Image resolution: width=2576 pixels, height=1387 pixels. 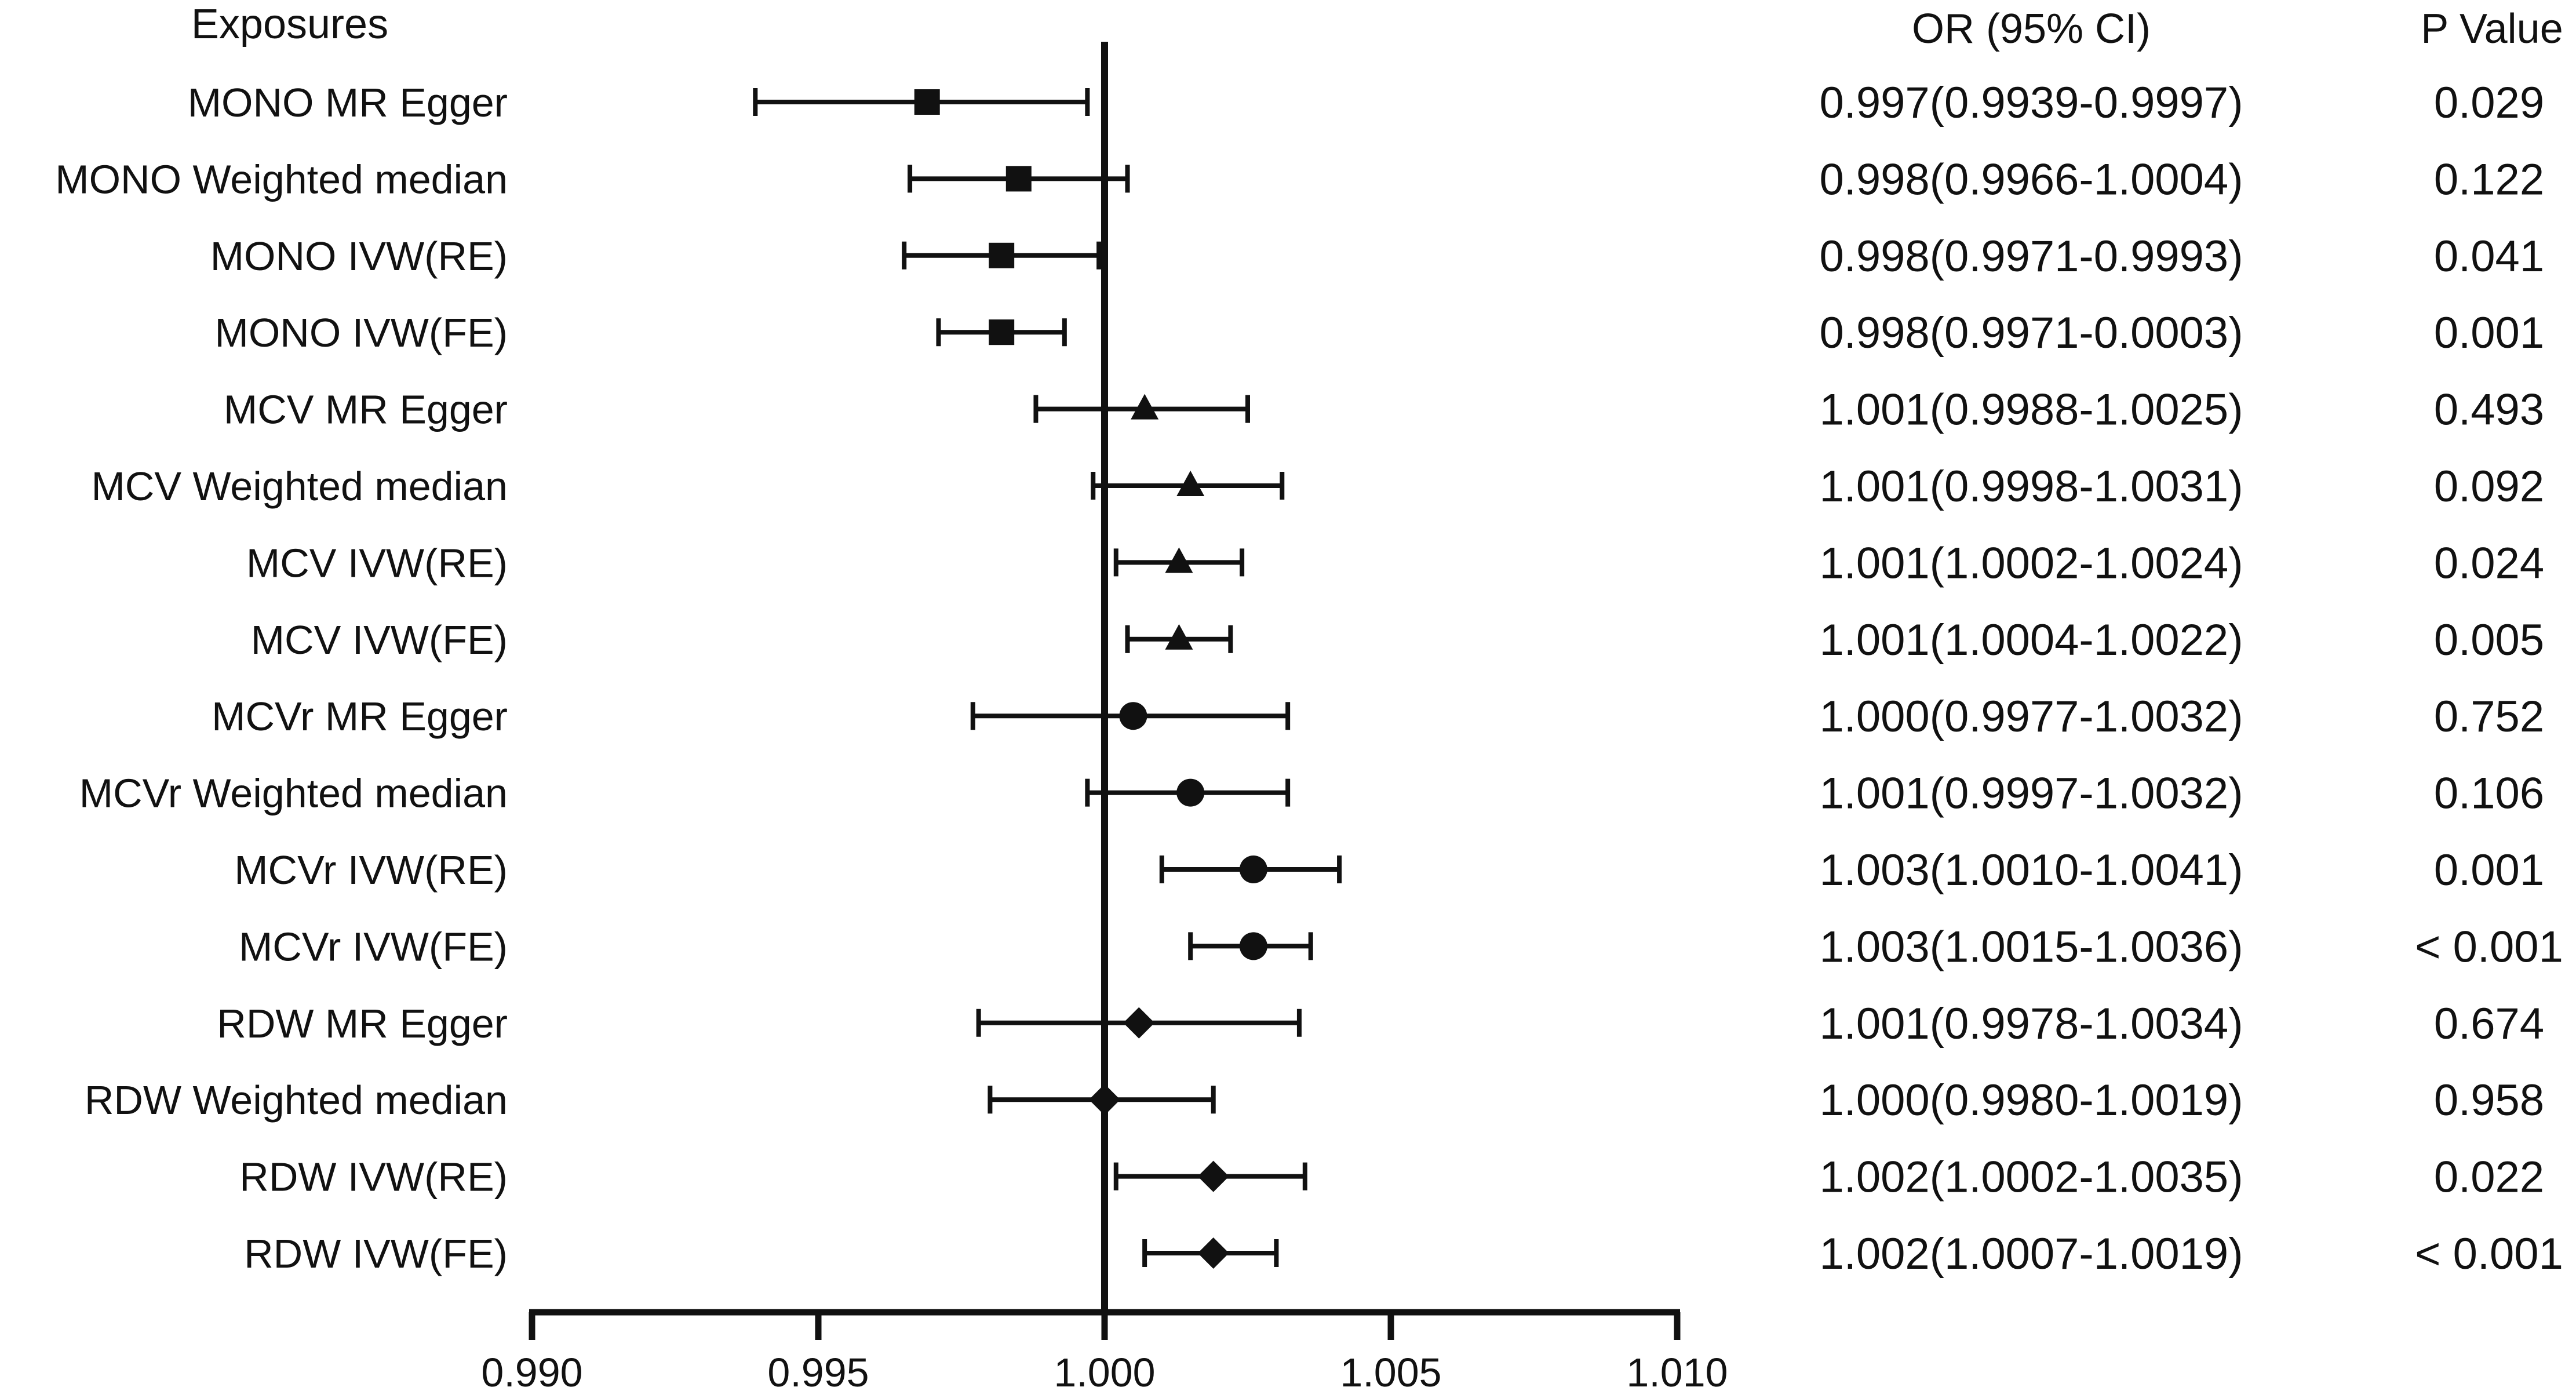 I want to click on exposure-label: MCV IVW(RE), so click(x=377, y=562).